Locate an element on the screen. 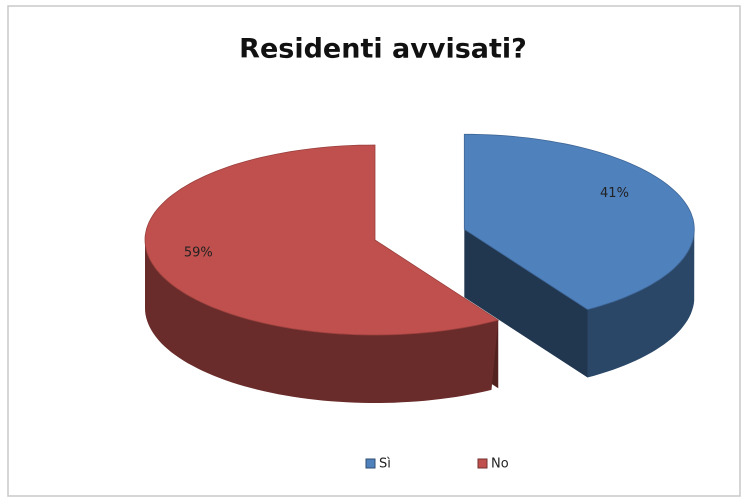  data-label: 41% is located at coordinates (614, 193).